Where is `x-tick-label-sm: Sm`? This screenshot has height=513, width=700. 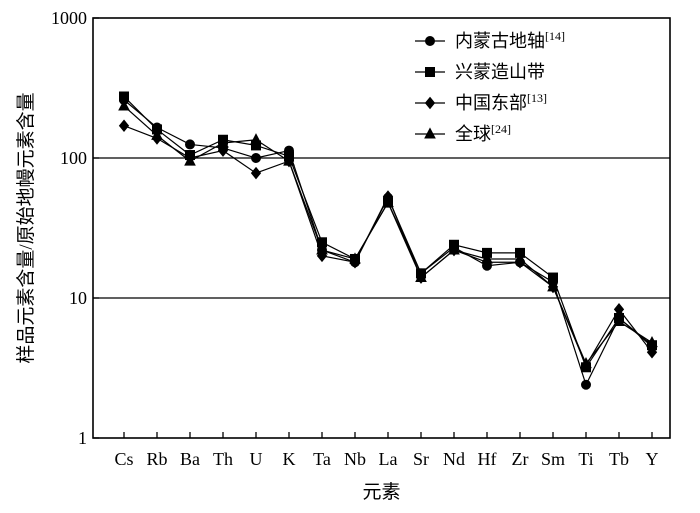
x-tick-label-sm: Sm is located at coordinates (553, 459).